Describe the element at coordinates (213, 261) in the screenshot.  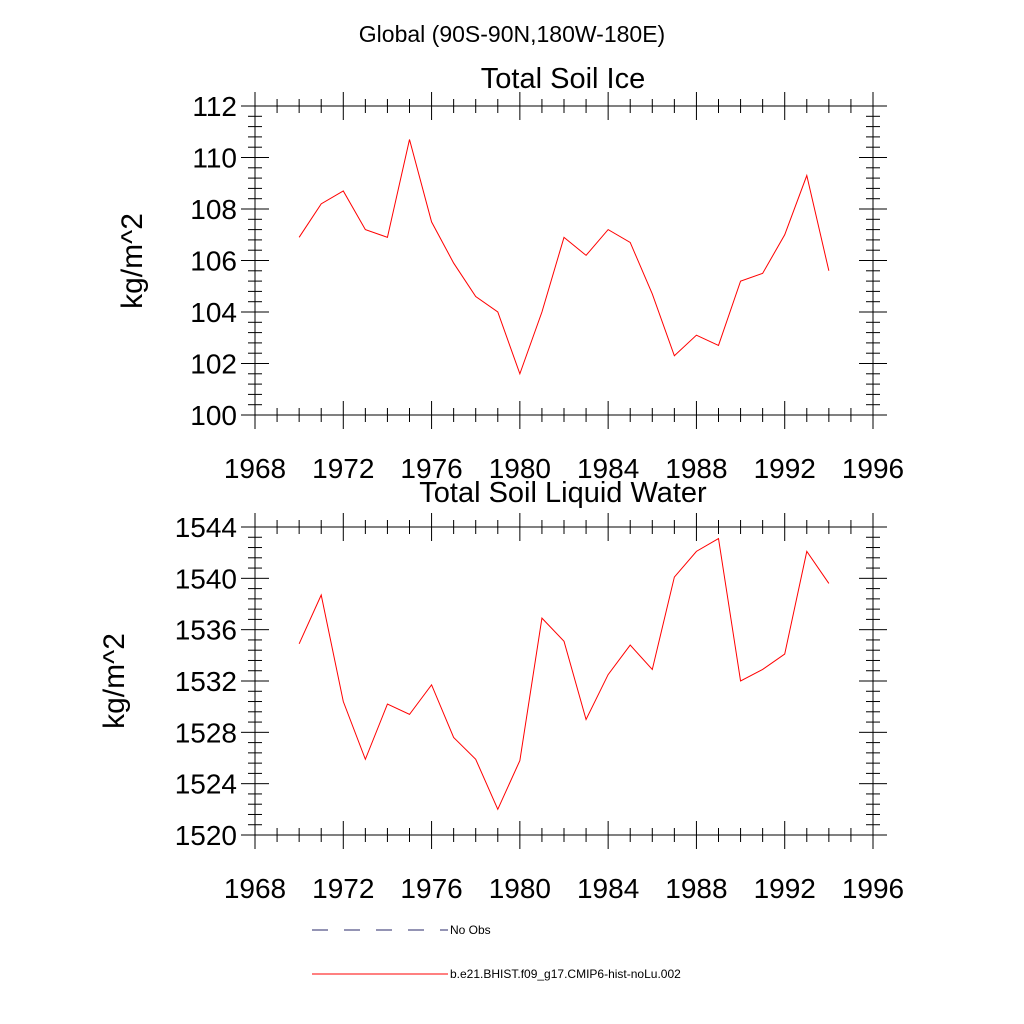
I see `y-tick-label: 106` at that location.